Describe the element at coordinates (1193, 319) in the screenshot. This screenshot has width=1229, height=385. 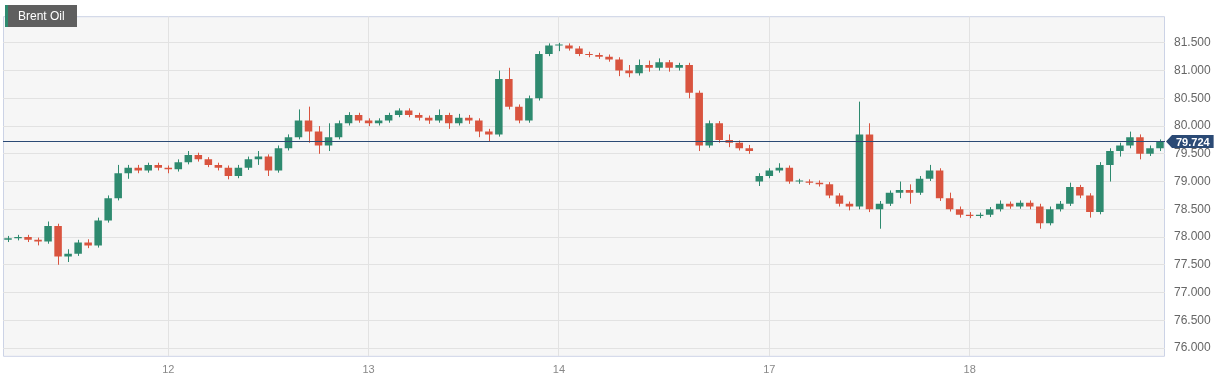
I see `y-tick-label: 76.500` at that location.